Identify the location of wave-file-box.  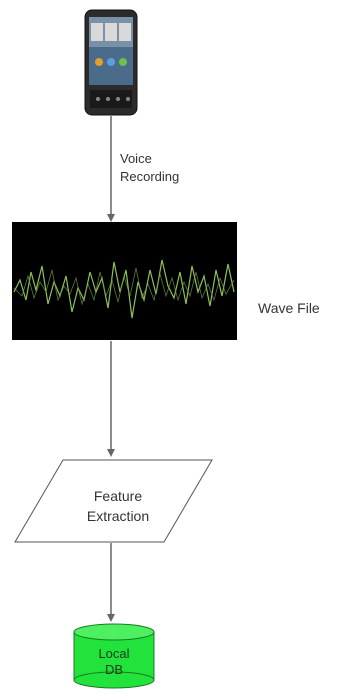
(124, 281).